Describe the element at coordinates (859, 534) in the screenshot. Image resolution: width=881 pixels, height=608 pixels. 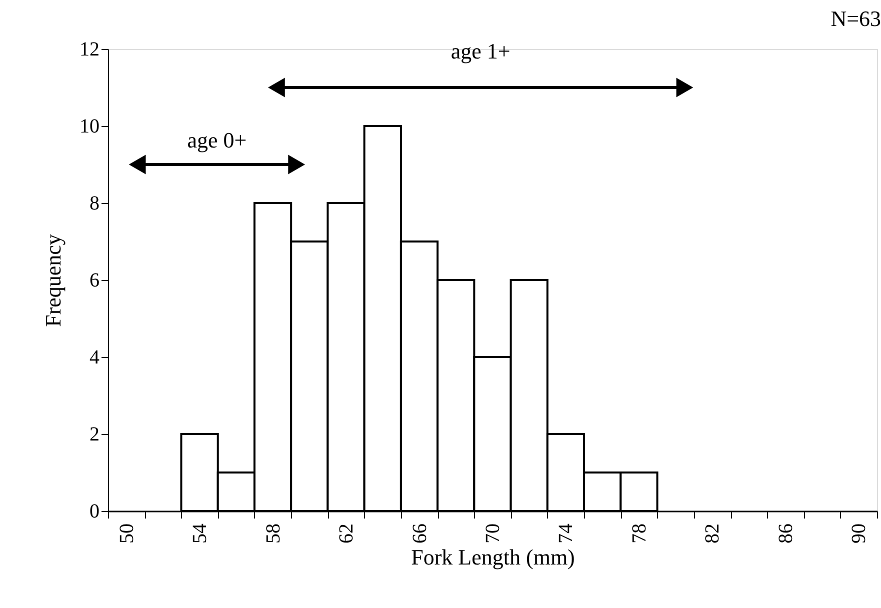
I see `x-tick-label: 90` at that location.